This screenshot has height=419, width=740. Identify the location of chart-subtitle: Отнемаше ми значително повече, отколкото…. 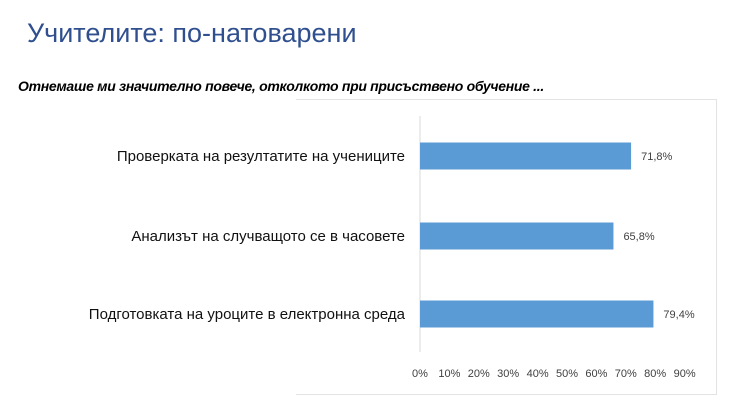
(281, 86).